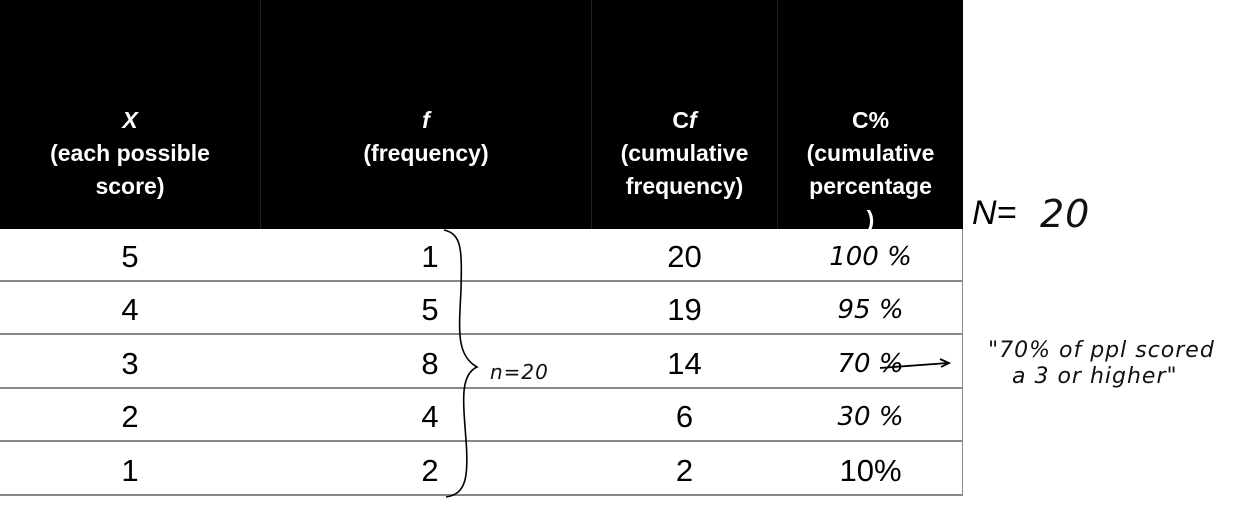 This screenshot has width=1247, height=509. I want to click on header-cpct-symbol: C%, so click(870, 120).